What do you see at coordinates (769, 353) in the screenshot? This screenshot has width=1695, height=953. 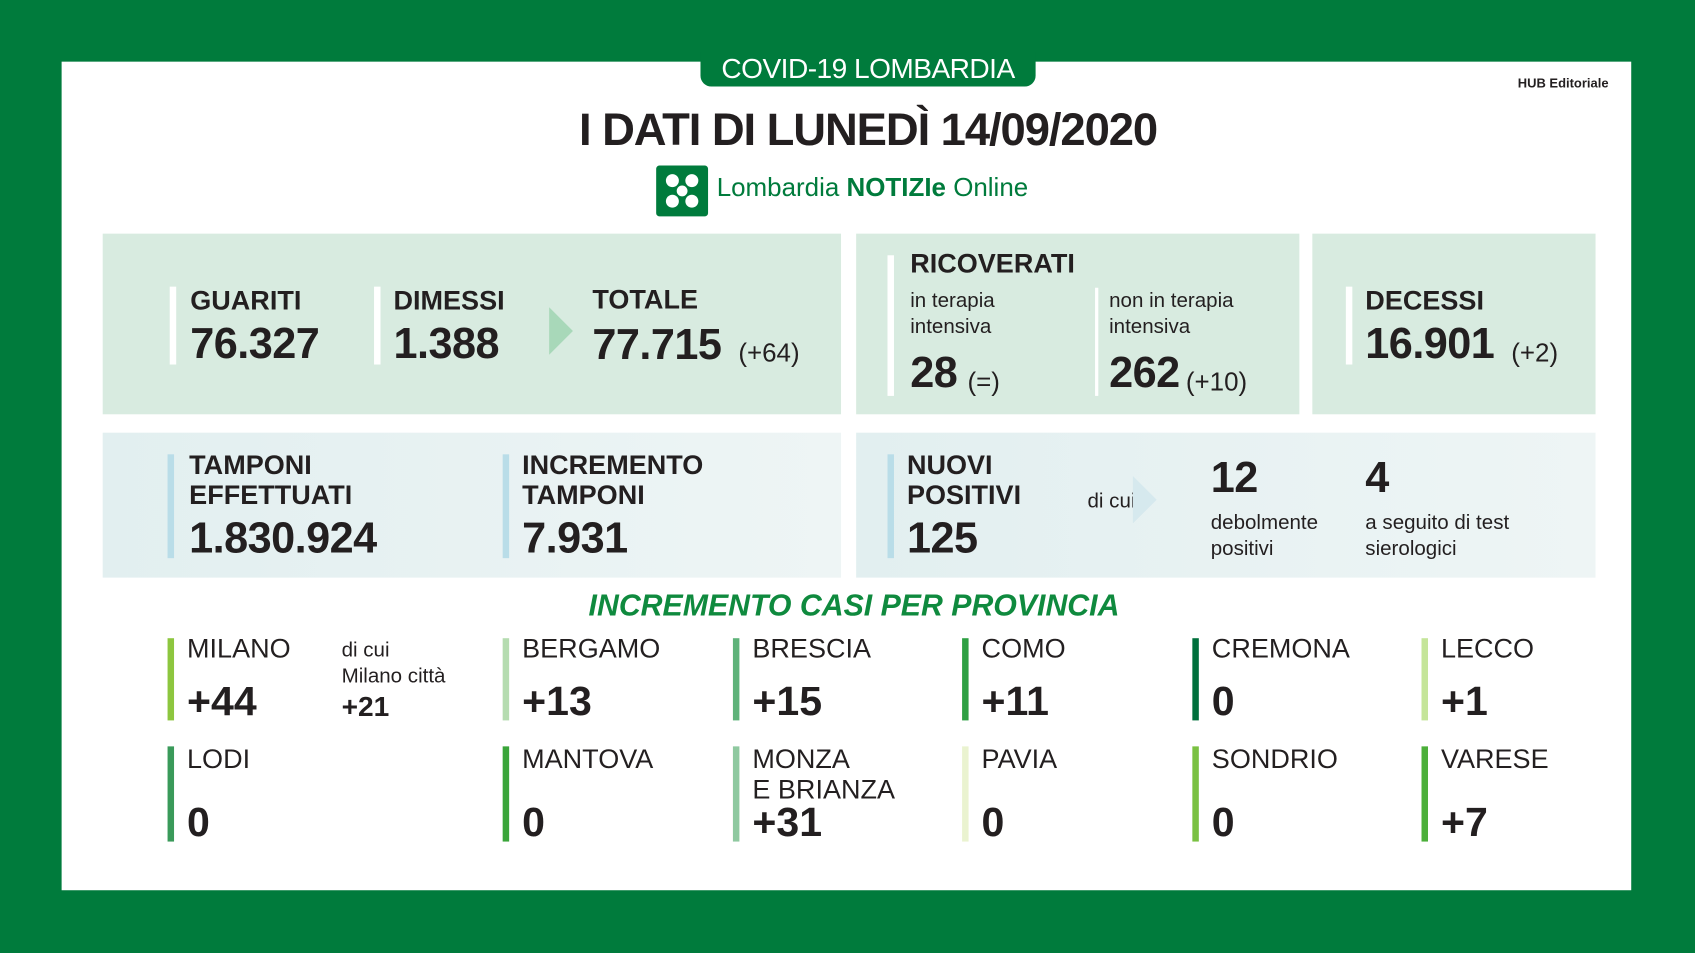 I see `totale-delta: (+64)` at bounding box center [769, 353].